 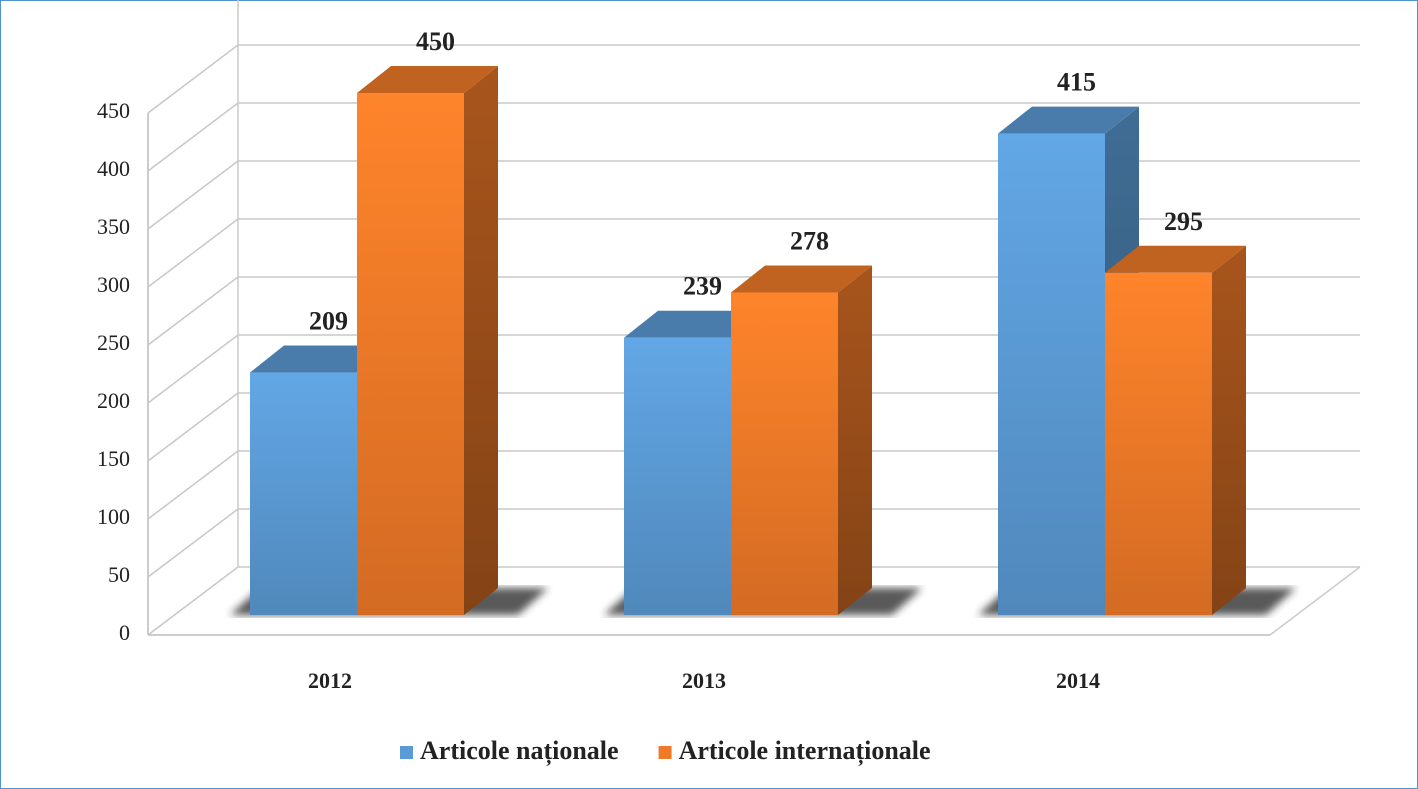 What do you see at coordinates (1315, 601) in the screenshot?
I see `floor-edge` at bounding box center [1315, 601].